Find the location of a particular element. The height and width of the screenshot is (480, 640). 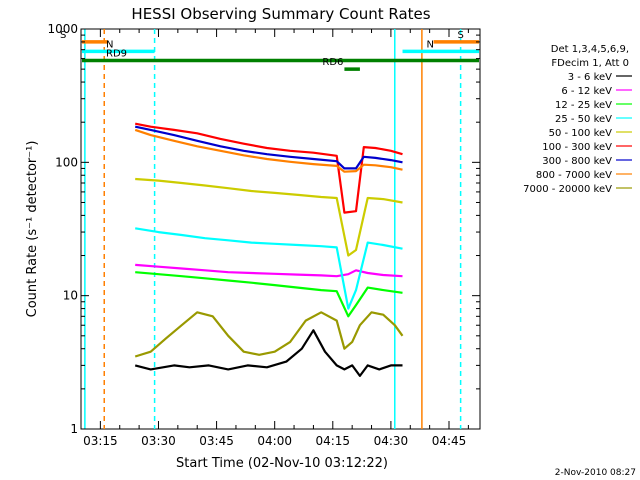

legend-label-4: 50 - 100 keV is located at coordinates (581, 133).